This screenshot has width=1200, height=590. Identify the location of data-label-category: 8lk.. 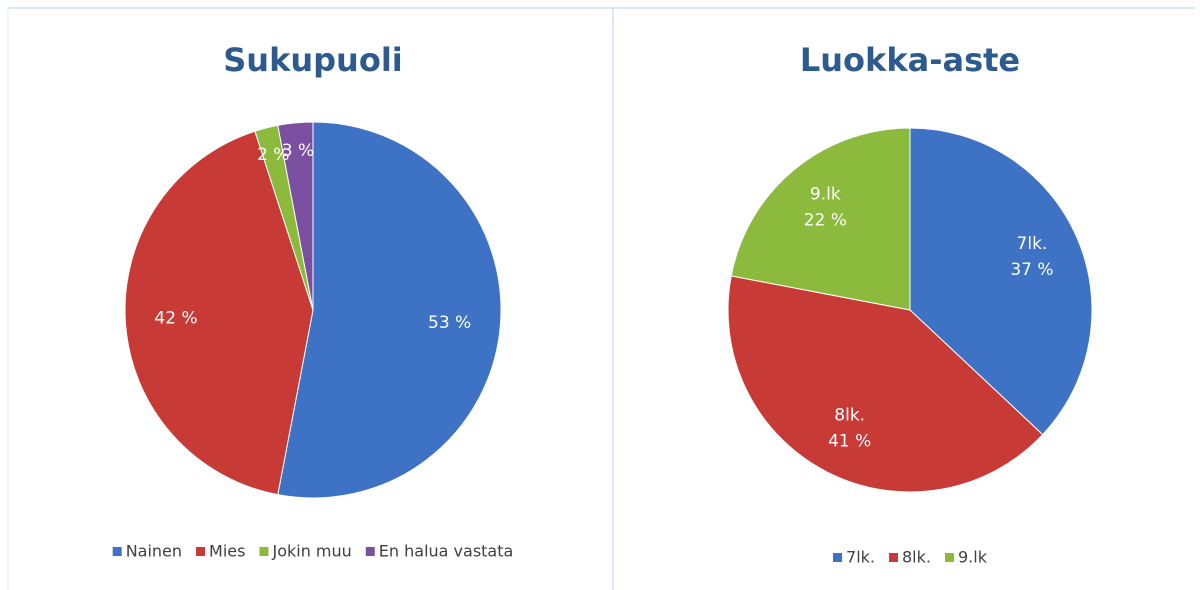
(849, 415).